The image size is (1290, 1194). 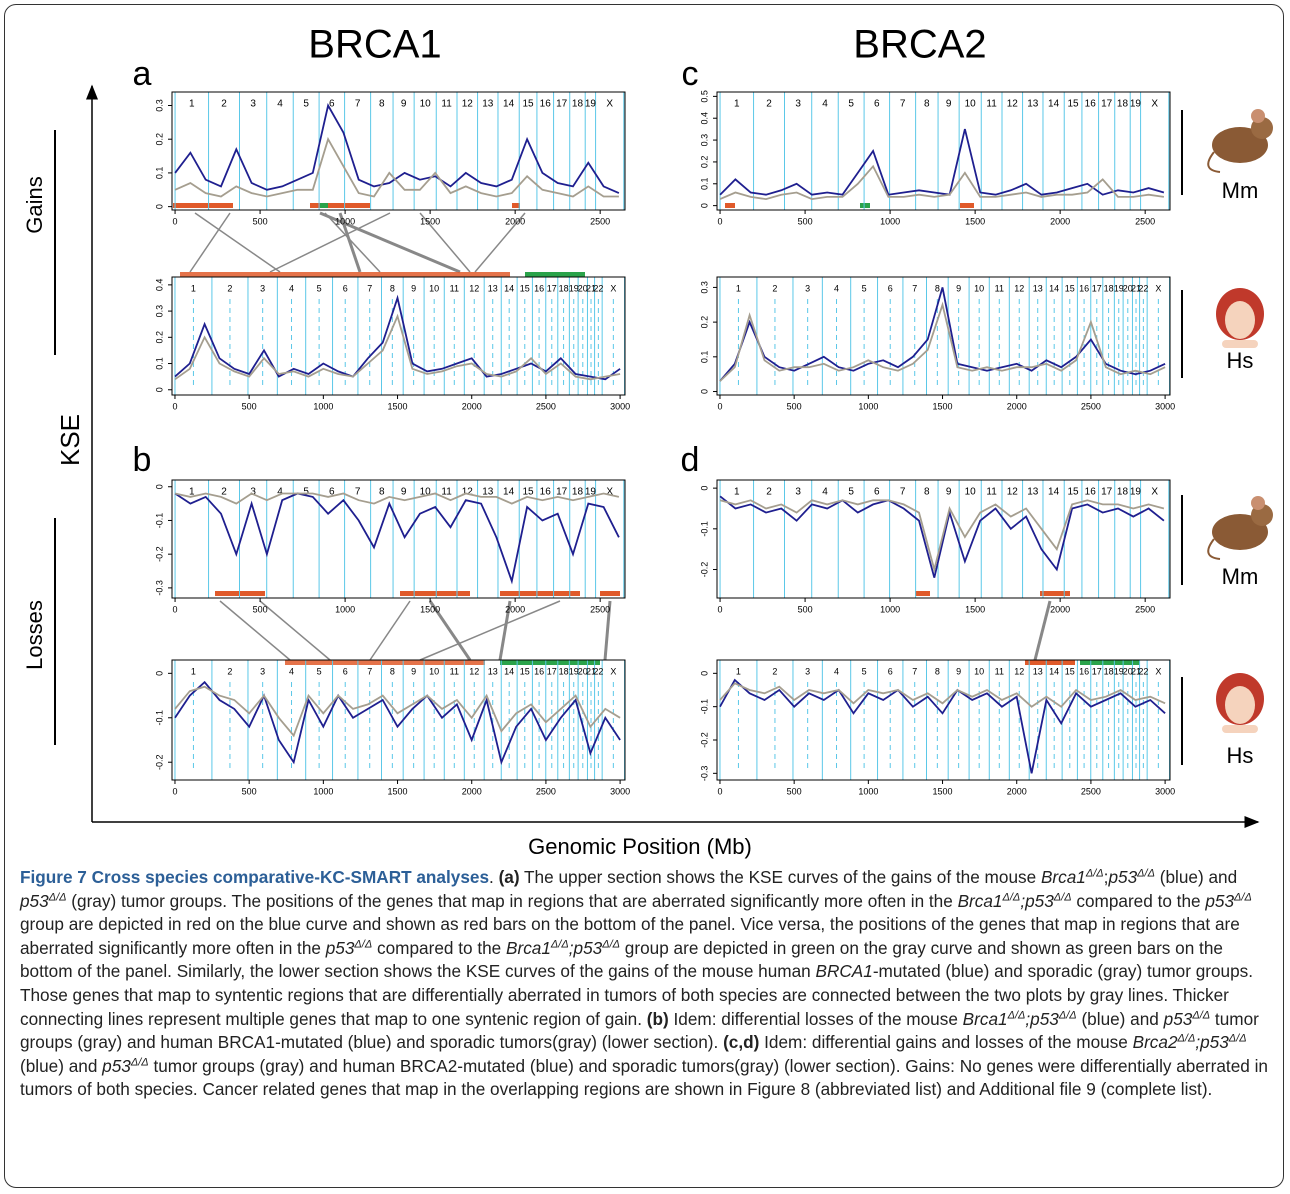 What do you see at coordinates (919, 45) in the screenshot?
I see `column-title: BRCA2` at bounding box center [919, 45].